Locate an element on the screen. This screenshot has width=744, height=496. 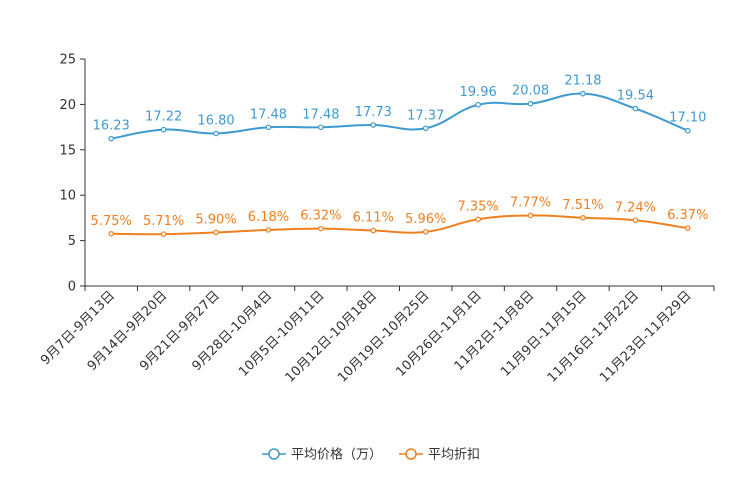
data-label: 19.96 is located at coordinates (478, 92).